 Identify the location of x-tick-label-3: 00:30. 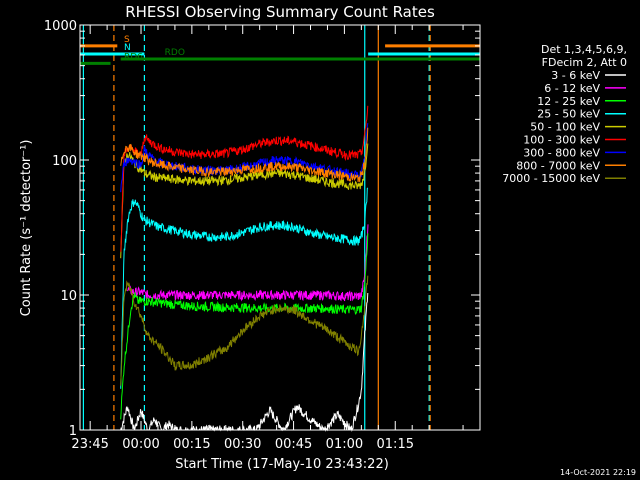
(242, 444).